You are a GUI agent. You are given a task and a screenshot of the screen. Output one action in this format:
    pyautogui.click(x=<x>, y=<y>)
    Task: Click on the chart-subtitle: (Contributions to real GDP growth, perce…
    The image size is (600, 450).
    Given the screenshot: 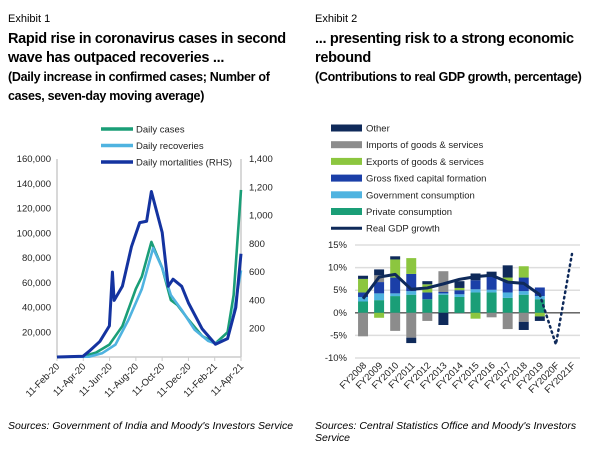 What is the action you would take?
    pyautogui.click(x=448, y=77)
    